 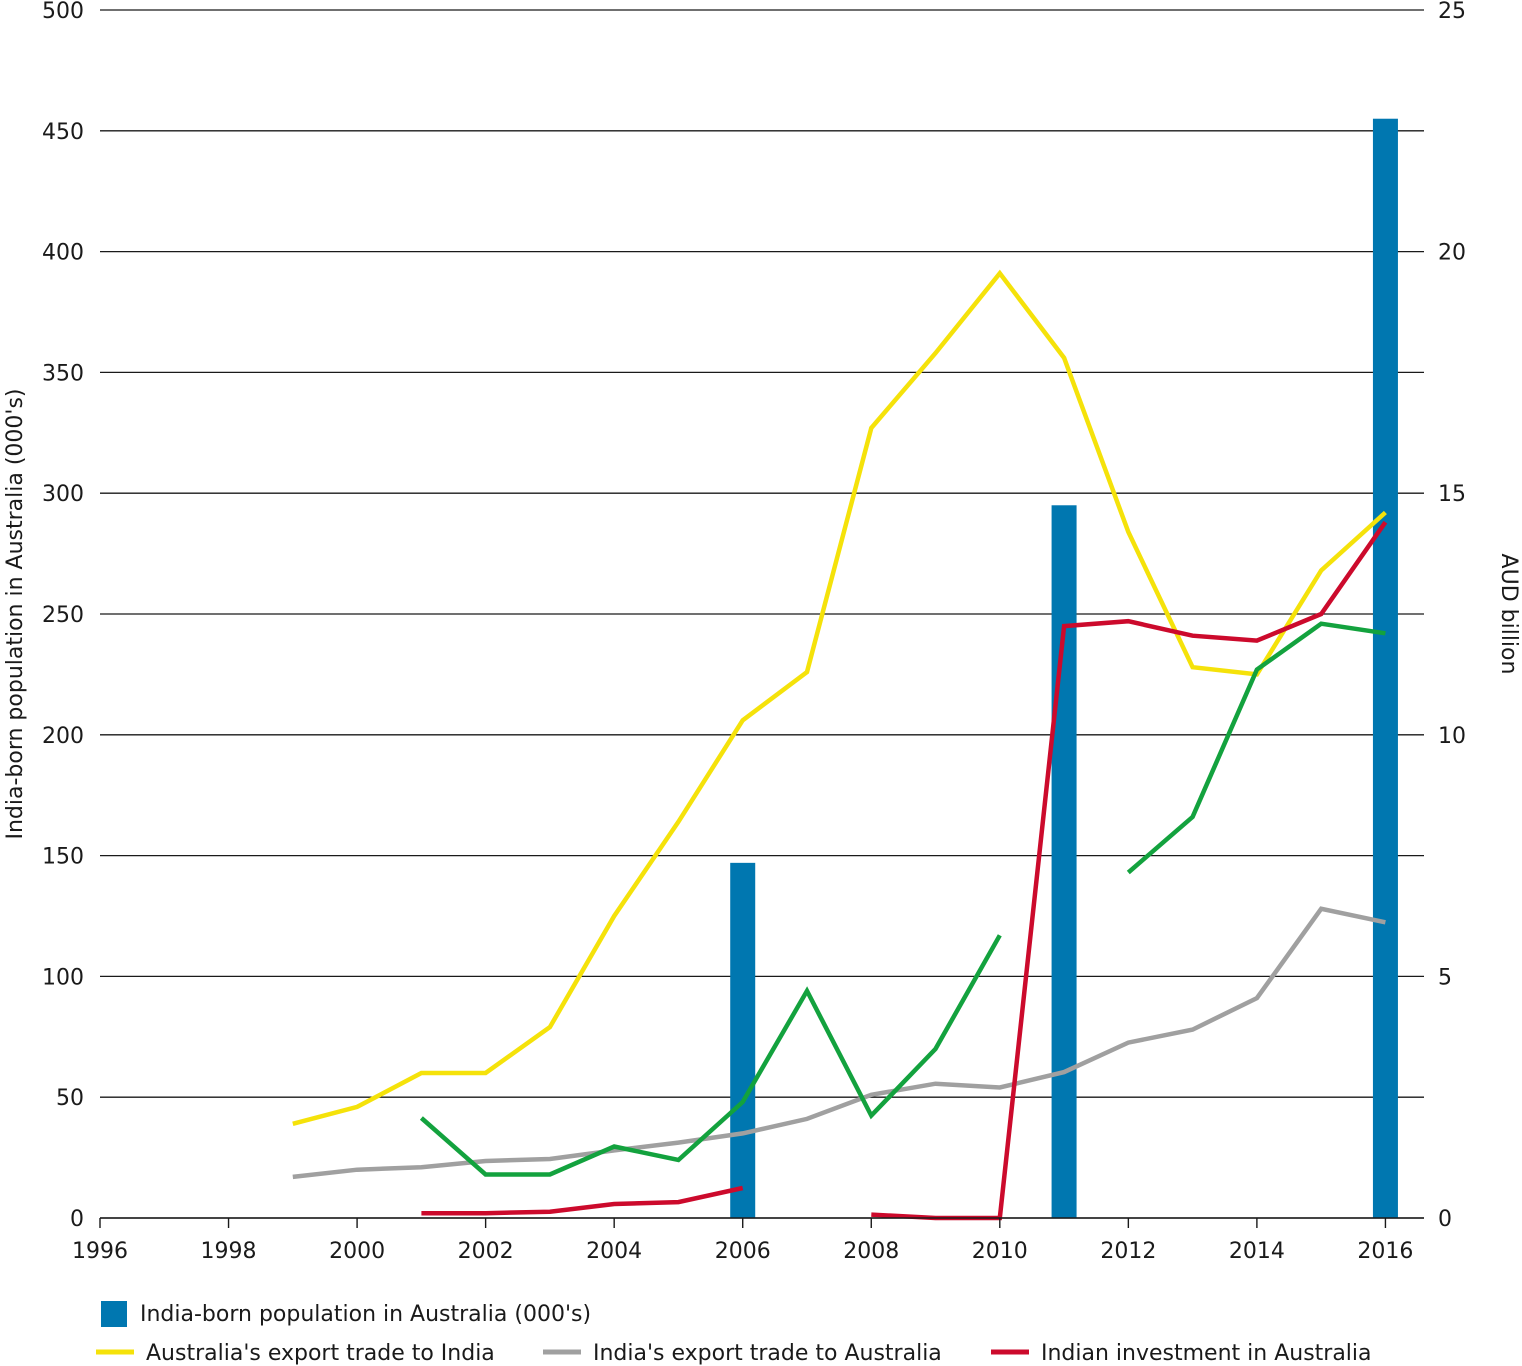 I want to click on y-right-axis-title: AUD billion, so click(x=1508, y=614).